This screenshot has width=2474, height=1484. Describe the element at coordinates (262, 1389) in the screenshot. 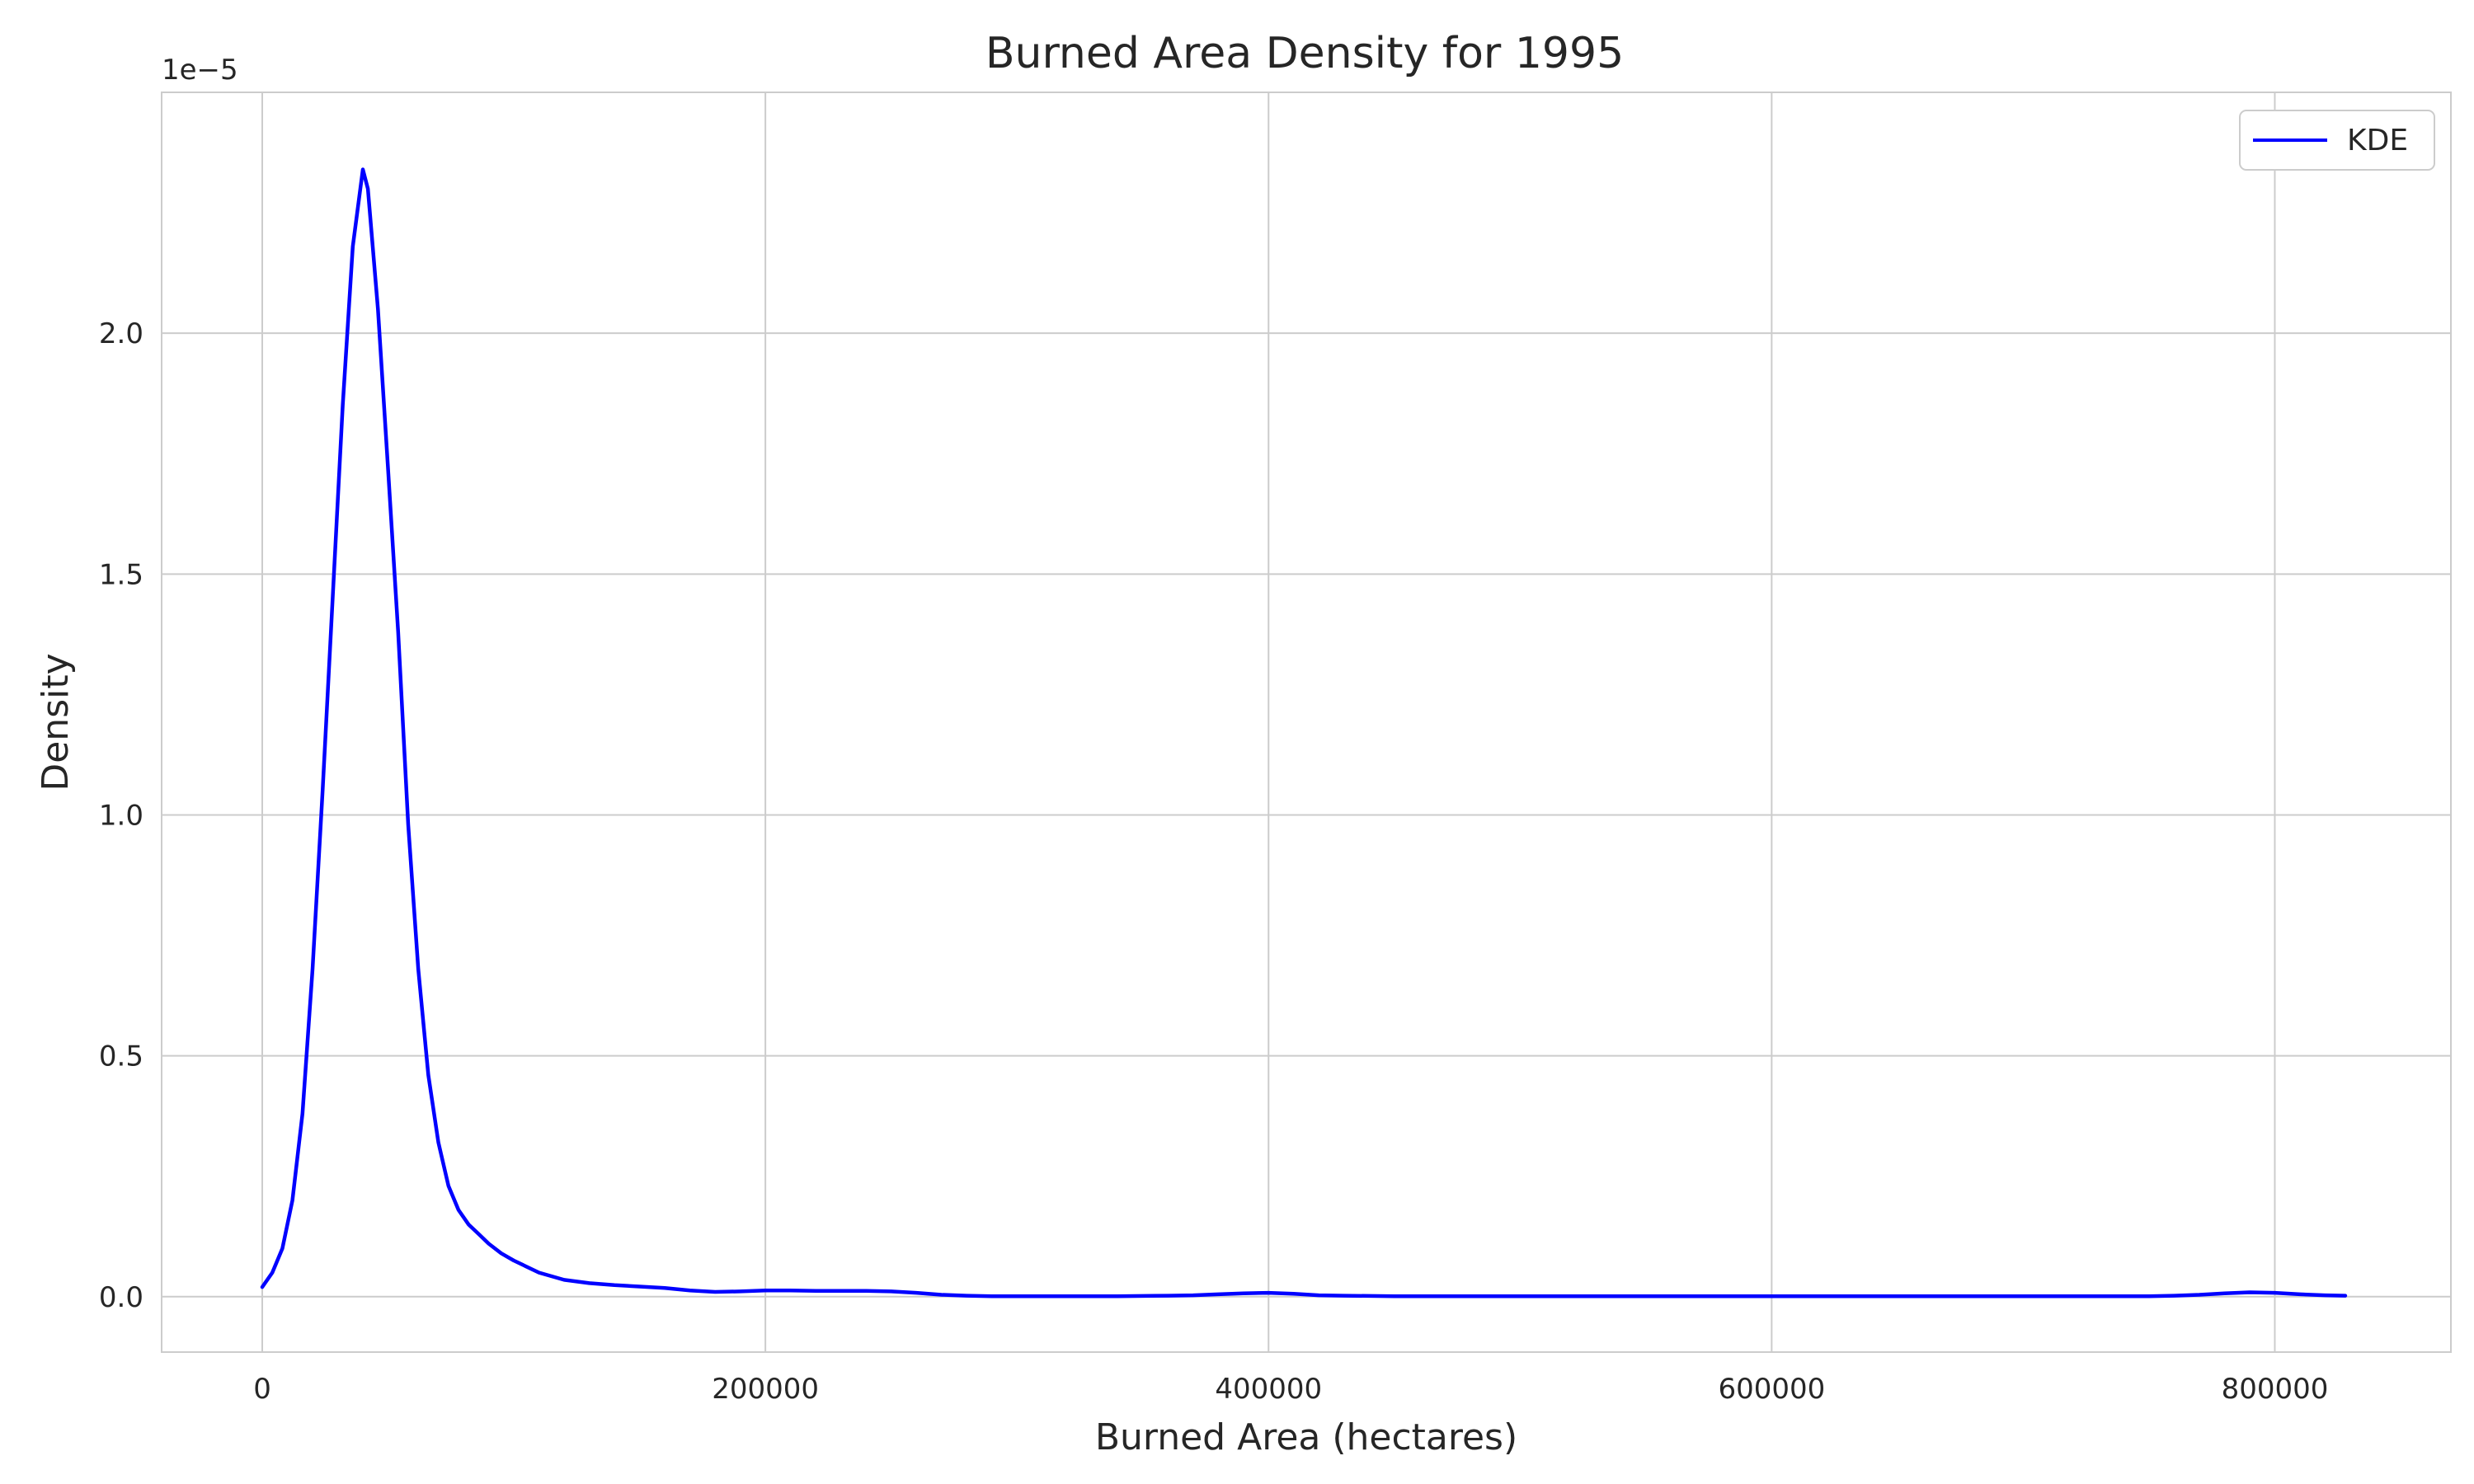

I see `x-tick-label: 0` at that location.